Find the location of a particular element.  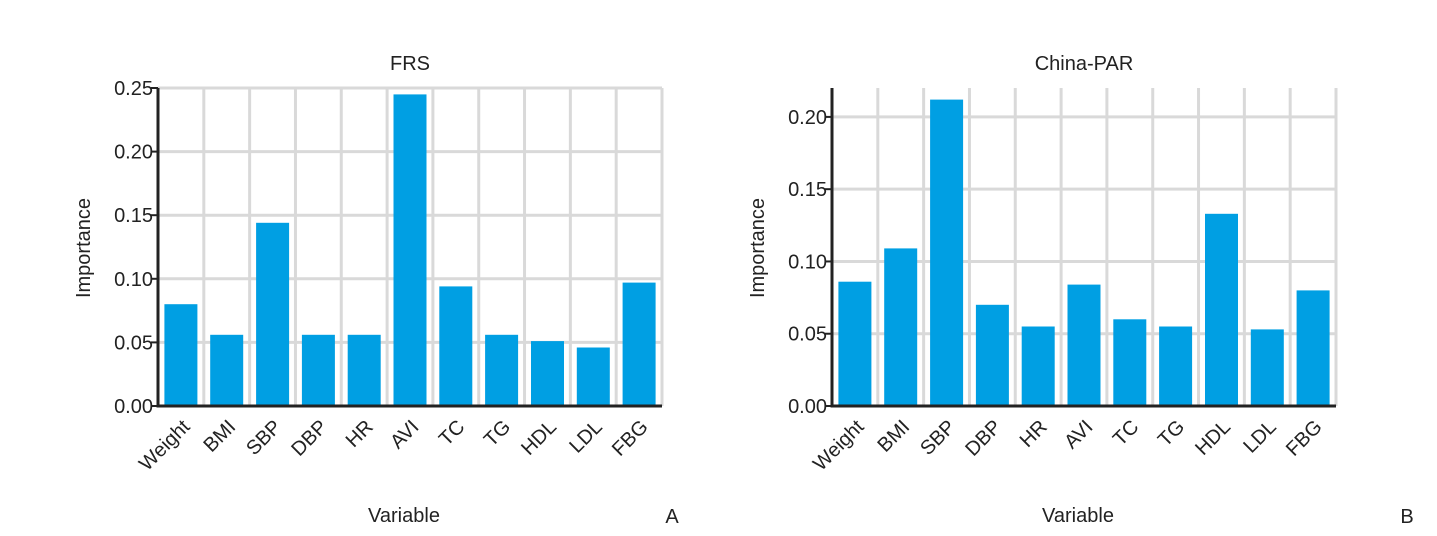

panel-label: B is located at coordinates (1406, 517).